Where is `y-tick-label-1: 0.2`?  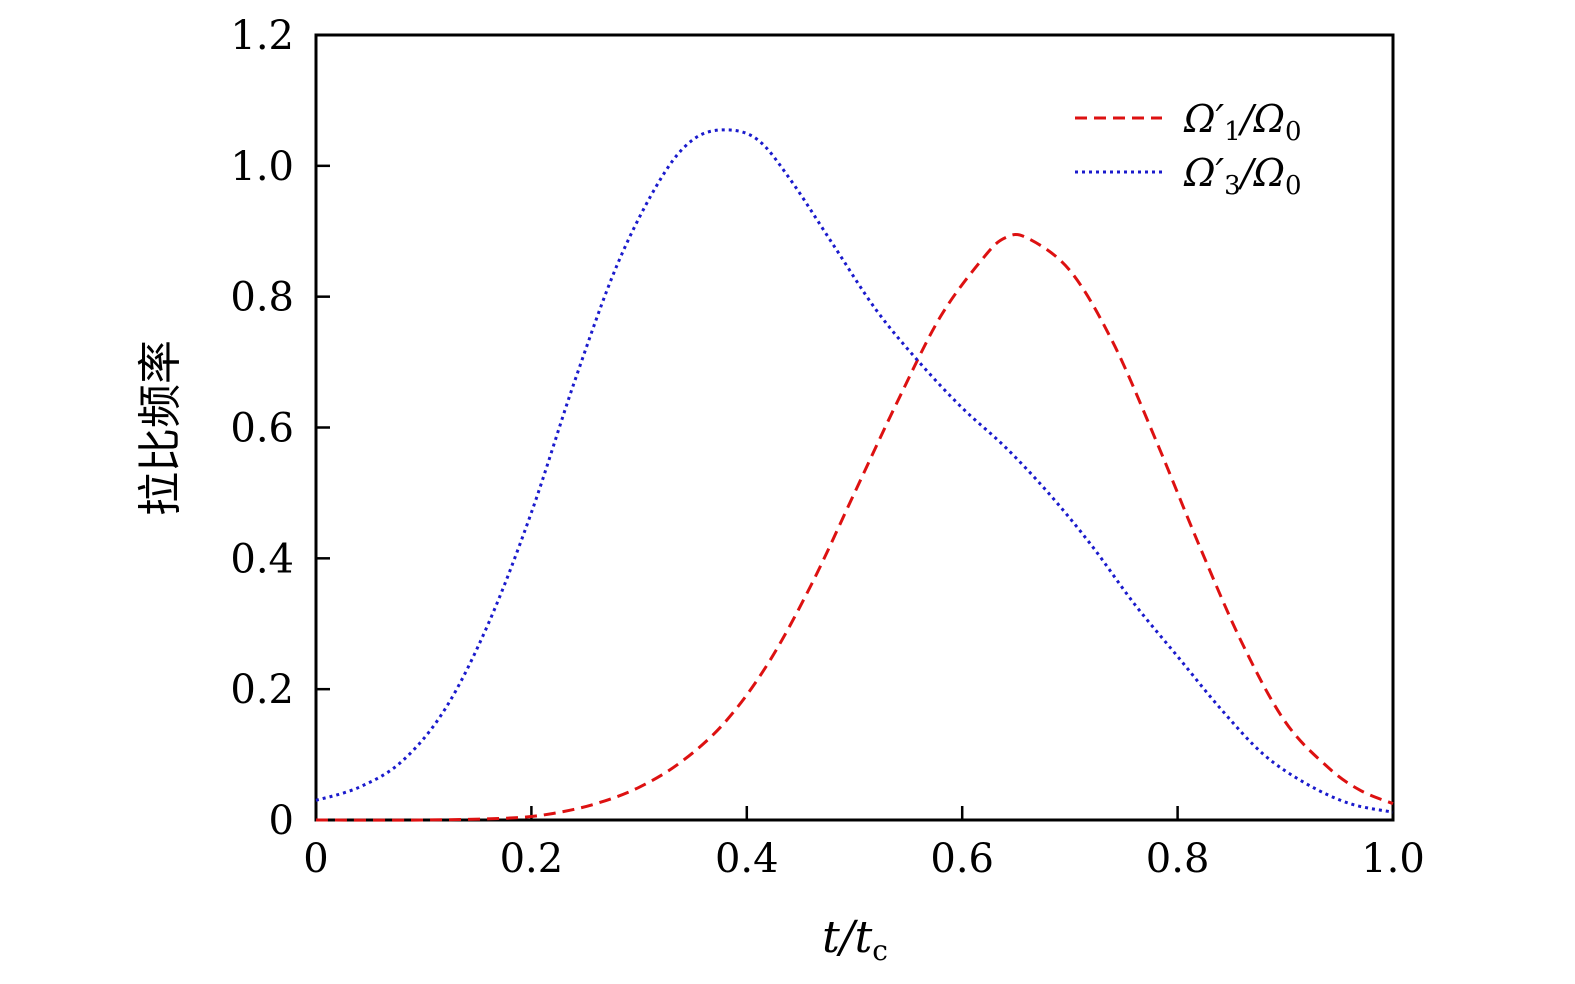
y-tick-label-1: 0.2 is located at coordinates (262, 690).